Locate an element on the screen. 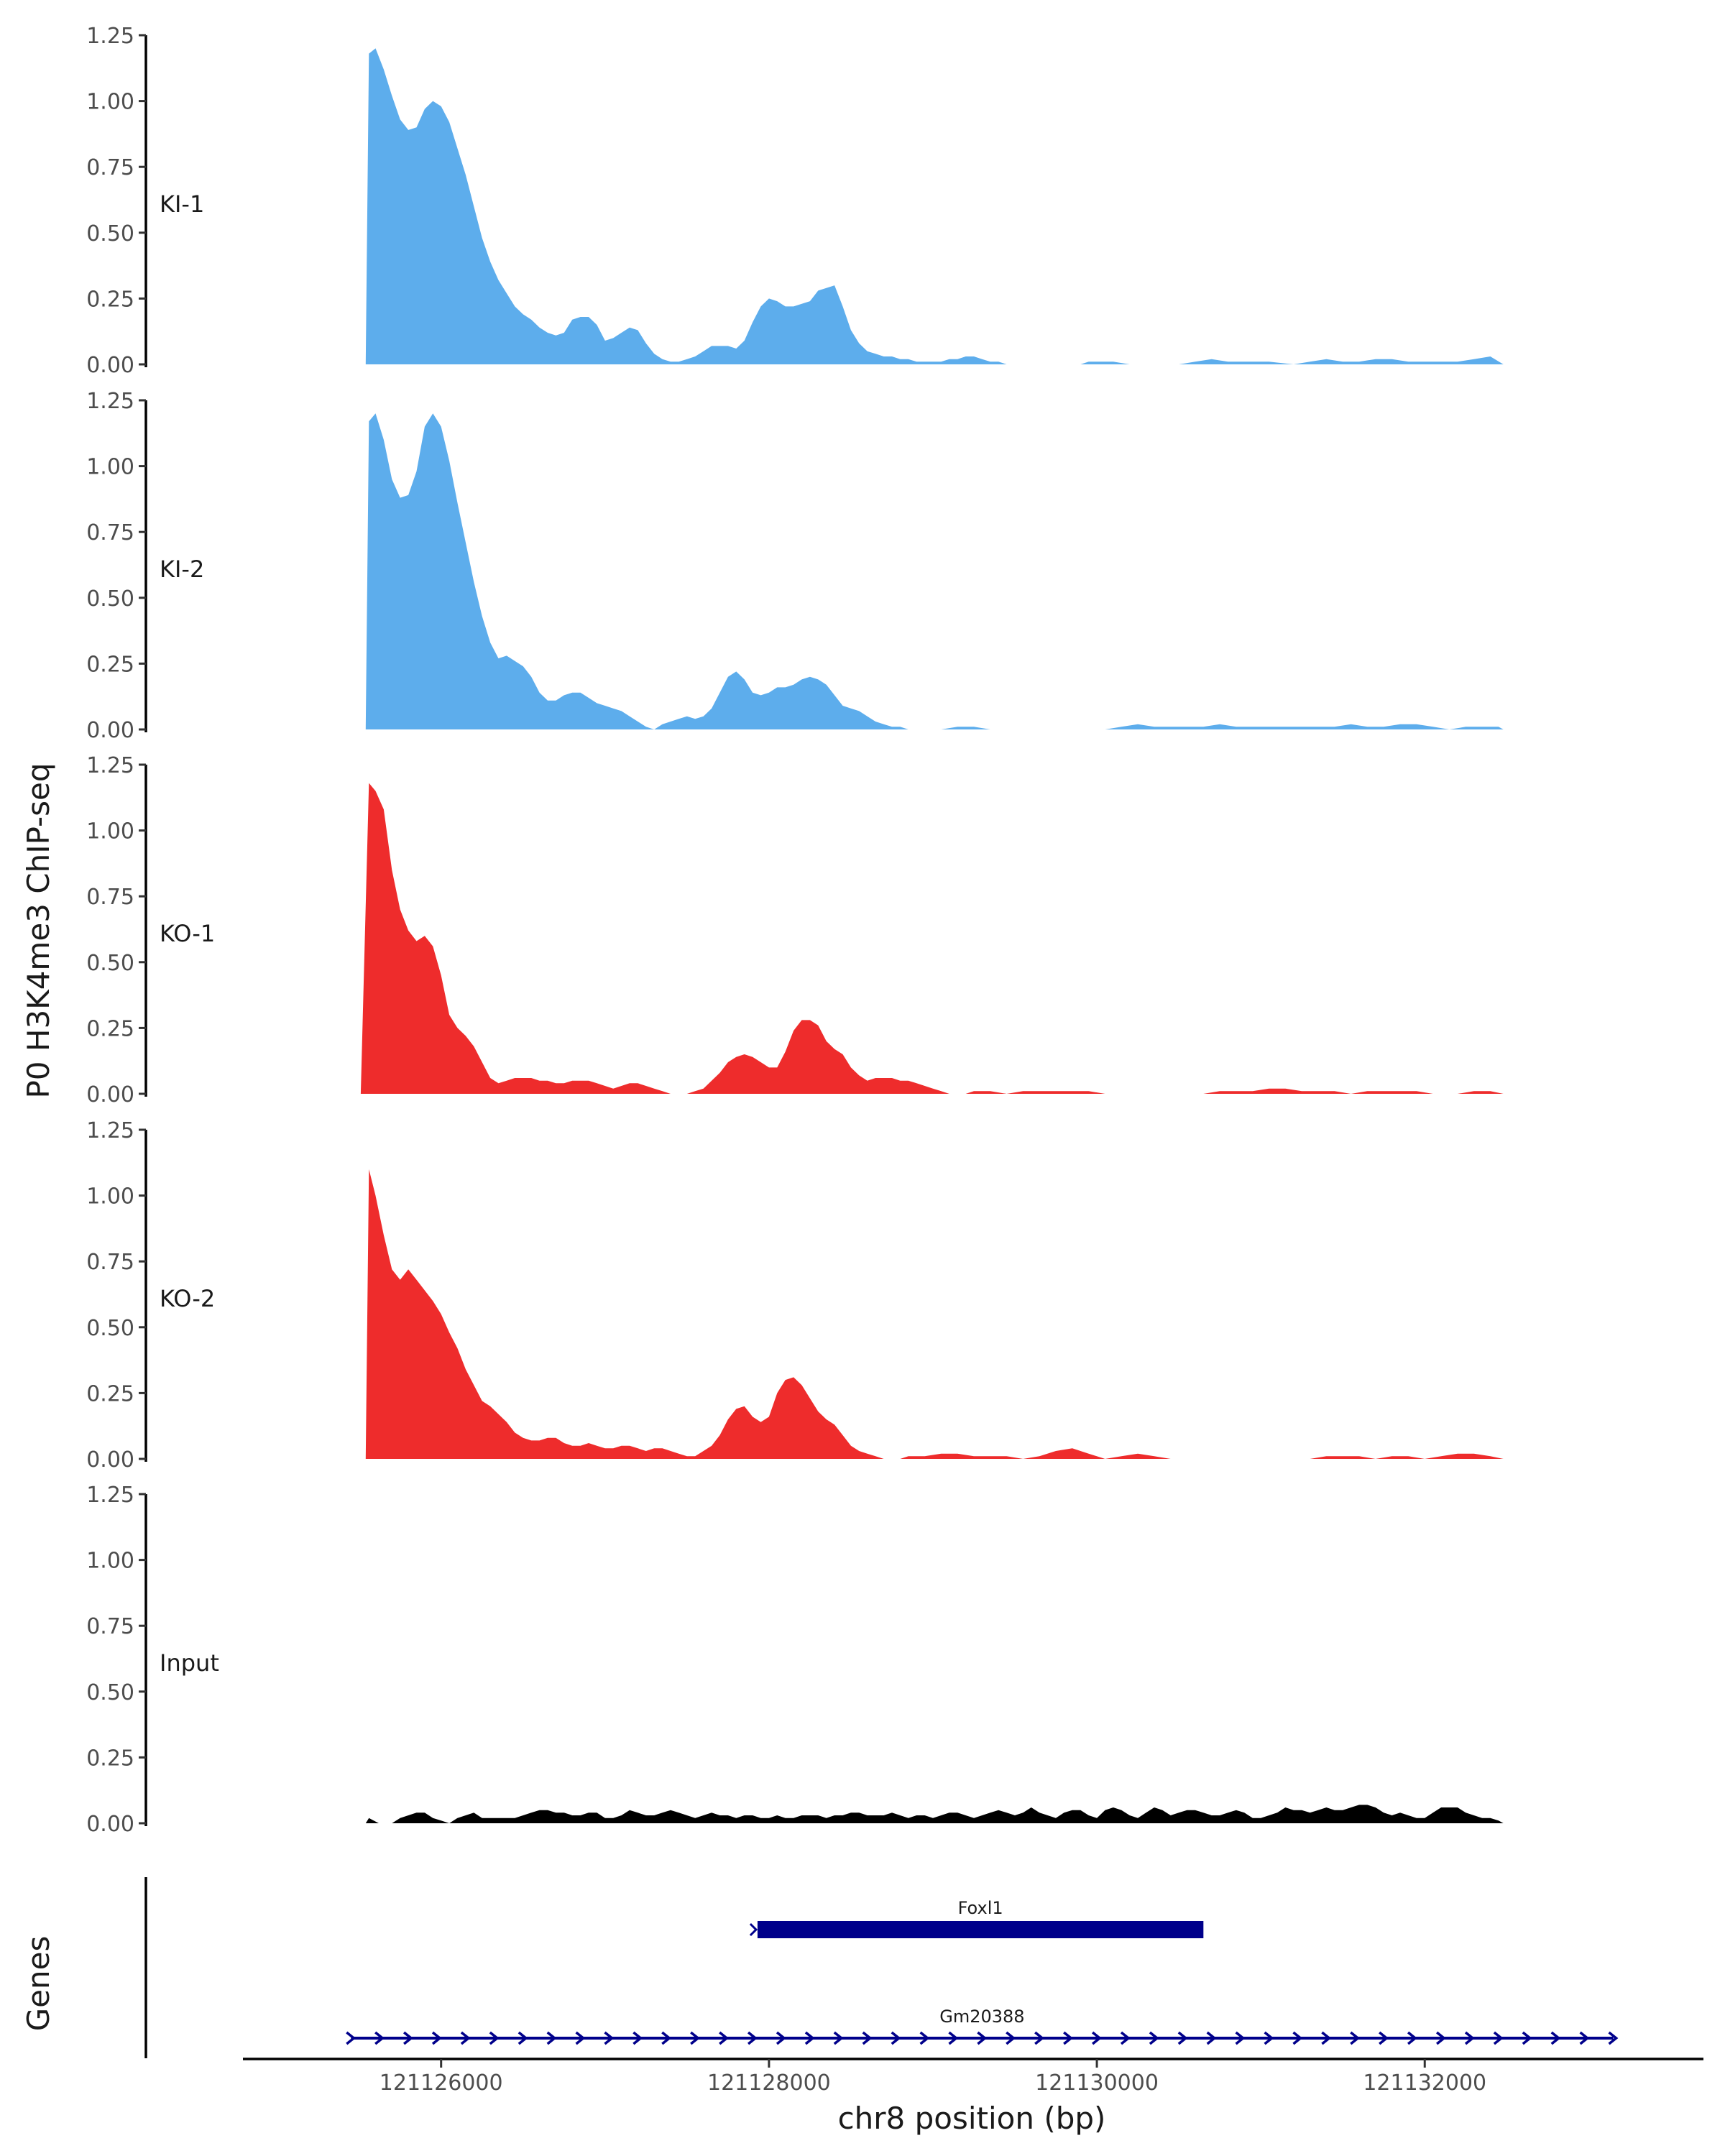 This screenshot has height=2156, width=1725. track-ko-1: 0.00 0.25 0.50 0.75 1.00 1.25 KO-1 is located at coordinates (795, 930).